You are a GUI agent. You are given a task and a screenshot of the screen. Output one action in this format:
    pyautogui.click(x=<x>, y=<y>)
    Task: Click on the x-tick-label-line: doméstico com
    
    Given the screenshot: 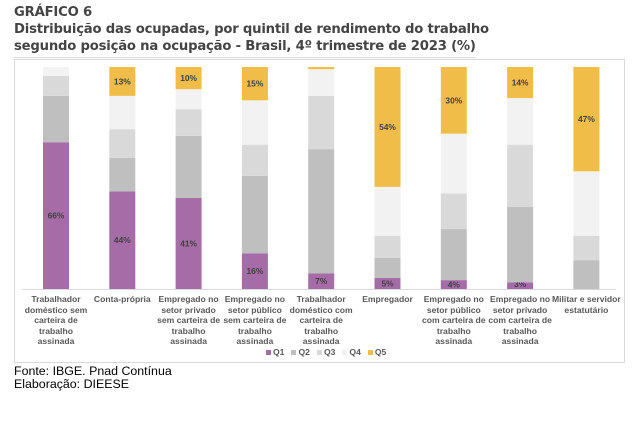 What is the action you would take?
    pyautogui.click(x=321, y=309)
    